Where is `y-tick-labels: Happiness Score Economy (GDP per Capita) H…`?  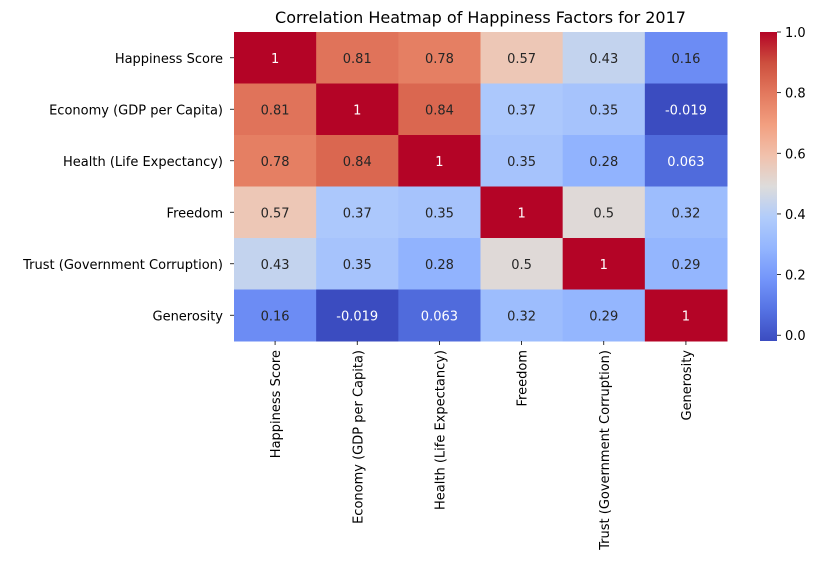 y-tick-labels: Happiness Score Economy (GDP per Capita) H… is located at coordinates (128, 188).